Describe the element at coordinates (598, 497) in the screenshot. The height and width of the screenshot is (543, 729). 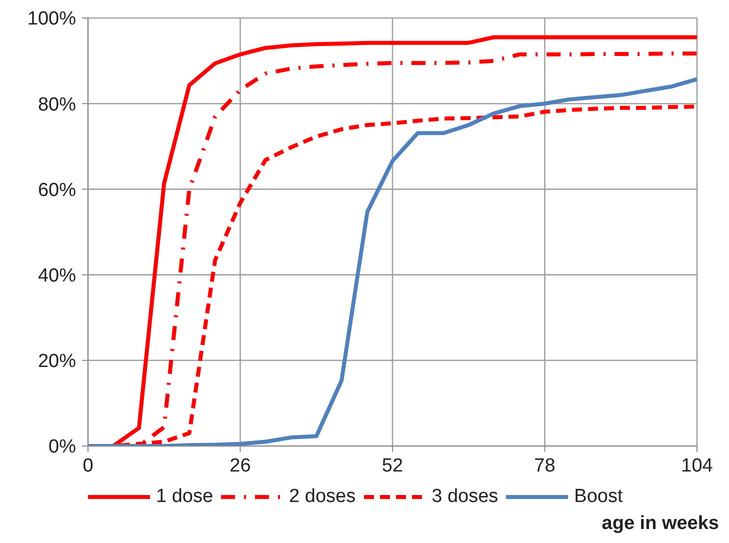
I see `legend-label: Boost` at that location.